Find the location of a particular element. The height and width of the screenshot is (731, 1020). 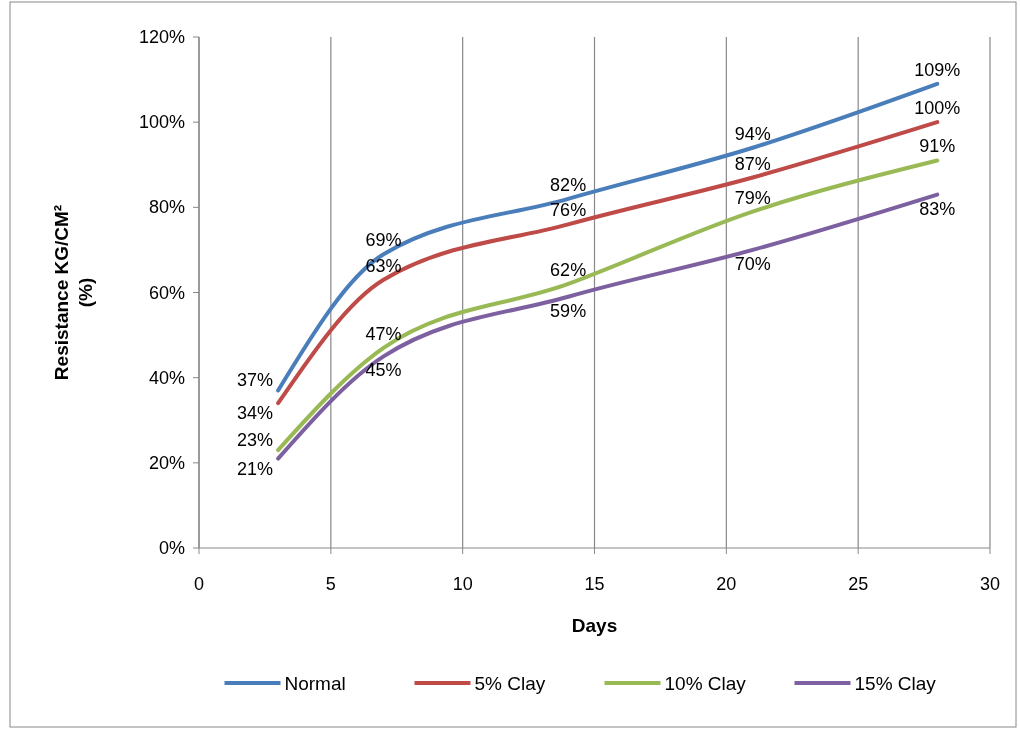

data-label: 82% is located at coordinates (568, 184).